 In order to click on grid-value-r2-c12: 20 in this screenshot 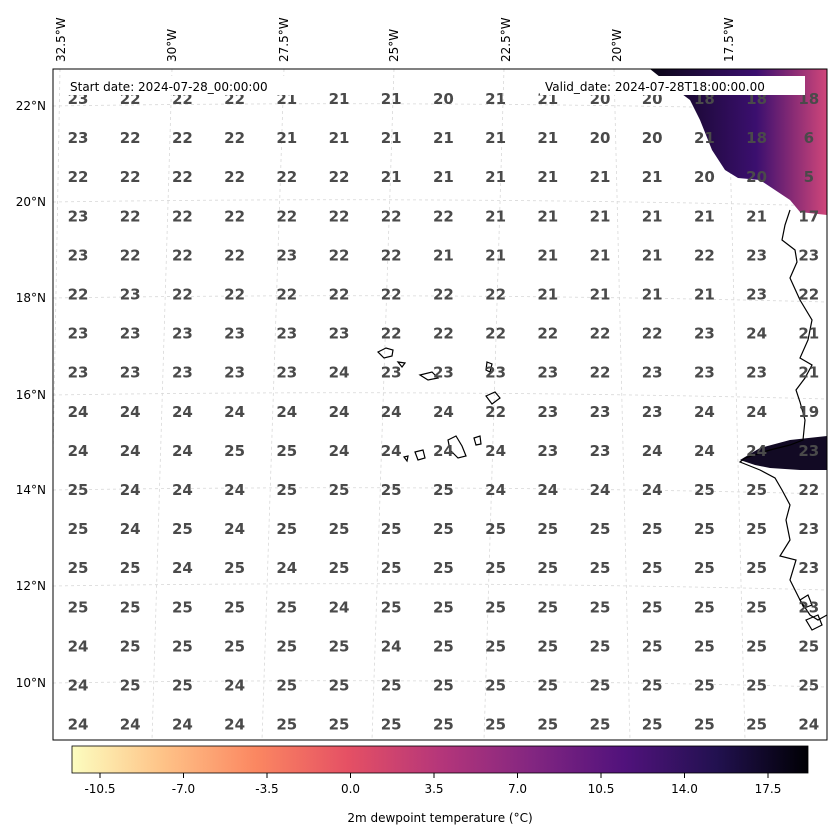, I will do `click(704, 177)`.